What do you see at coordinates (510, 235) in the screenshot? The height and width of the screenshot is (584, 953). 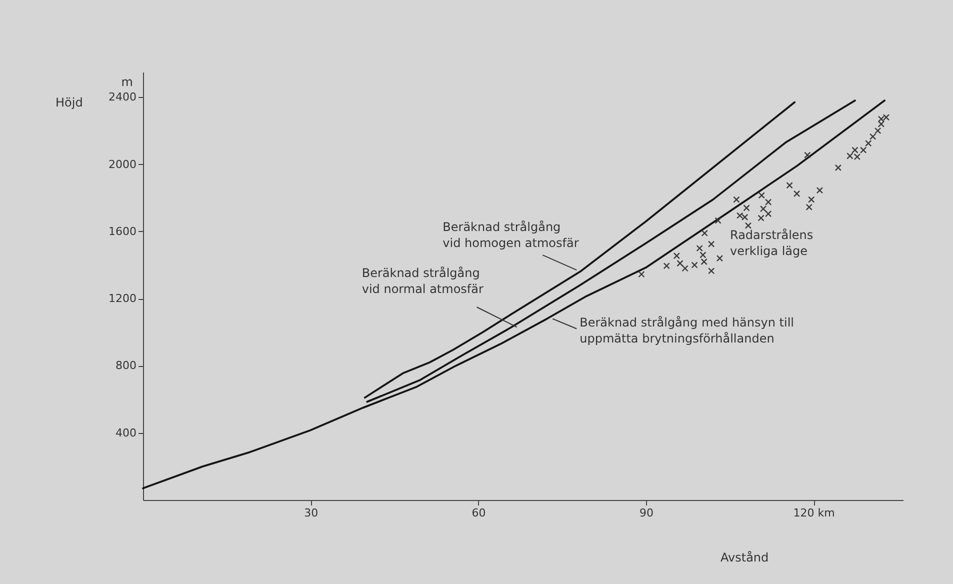 I see `annotation: Beräknad strålgång vid homogen atmosfär` at bounding box center [510, 235].